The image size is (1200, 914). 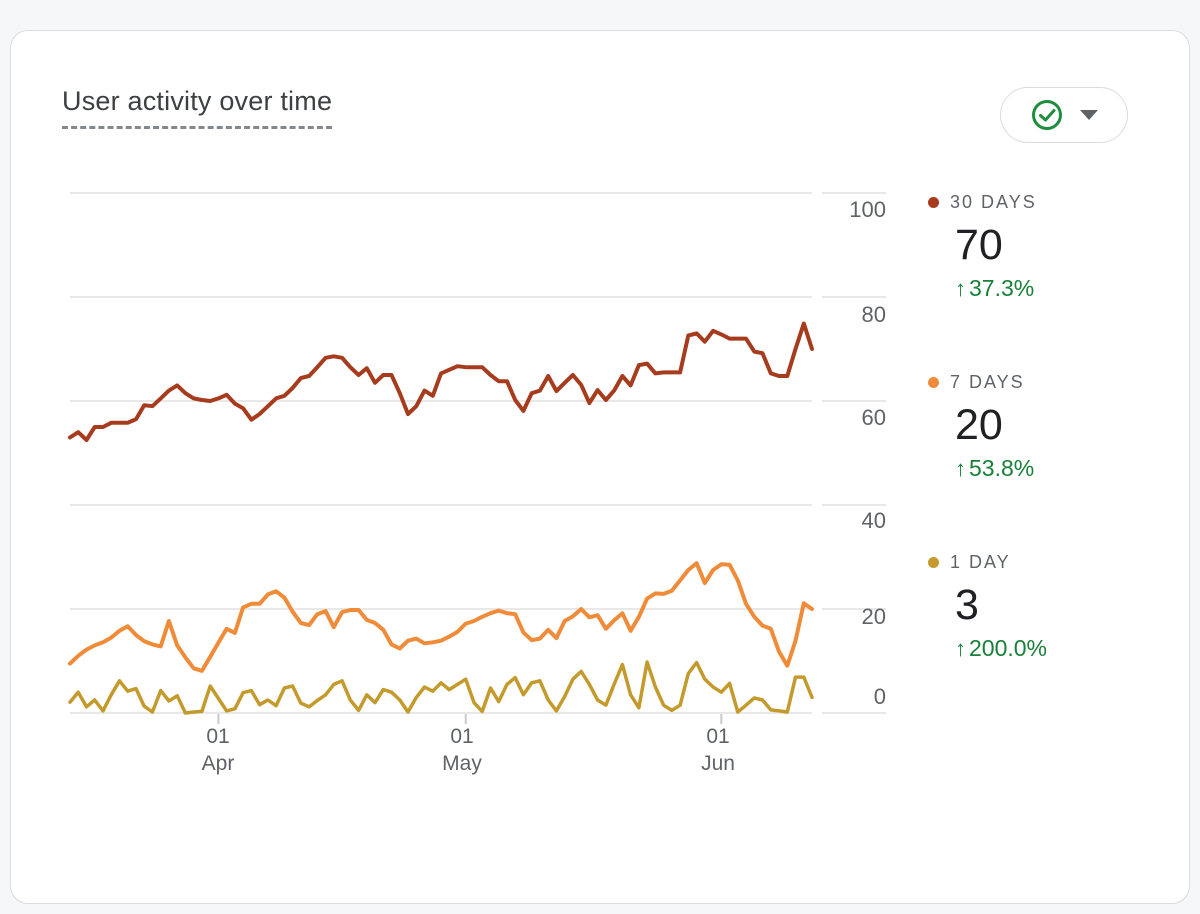 I want to click on legend-item-1-day: 1 DAY 3 ↑ 200.0%, so click(x=1053, y=607).